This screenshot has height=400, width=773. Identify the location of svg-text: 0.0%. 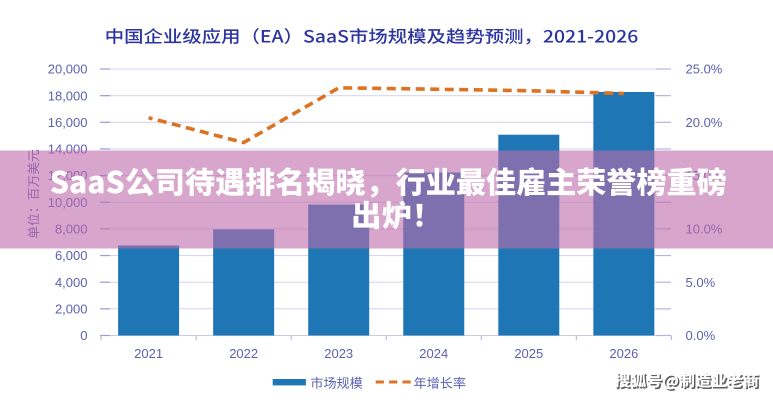
(701, 335).